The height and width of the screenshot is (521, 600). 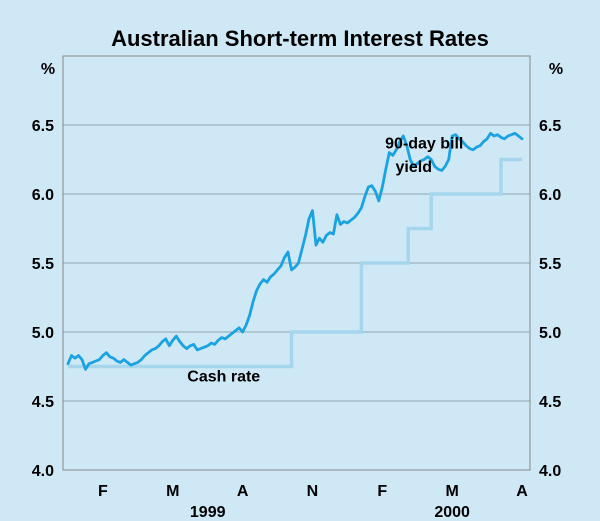 I want to click on y-tick-label-right: 6.0, so click(x=550, y=195).